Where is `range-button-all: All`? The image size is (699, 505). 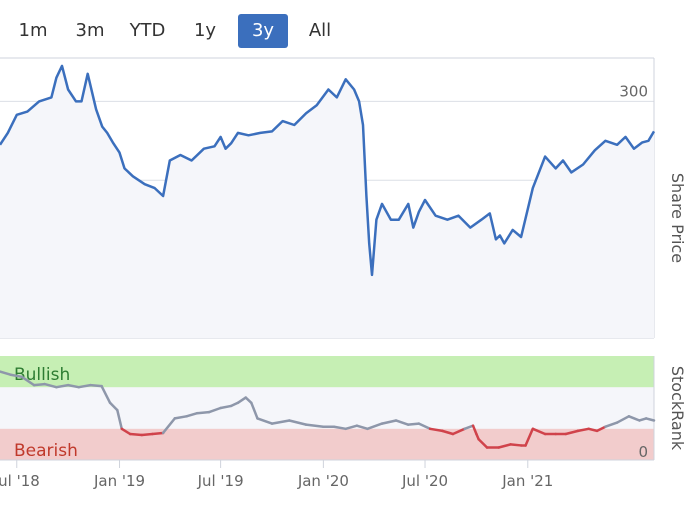 range-button-all: All is located at coordinates (320, 30).